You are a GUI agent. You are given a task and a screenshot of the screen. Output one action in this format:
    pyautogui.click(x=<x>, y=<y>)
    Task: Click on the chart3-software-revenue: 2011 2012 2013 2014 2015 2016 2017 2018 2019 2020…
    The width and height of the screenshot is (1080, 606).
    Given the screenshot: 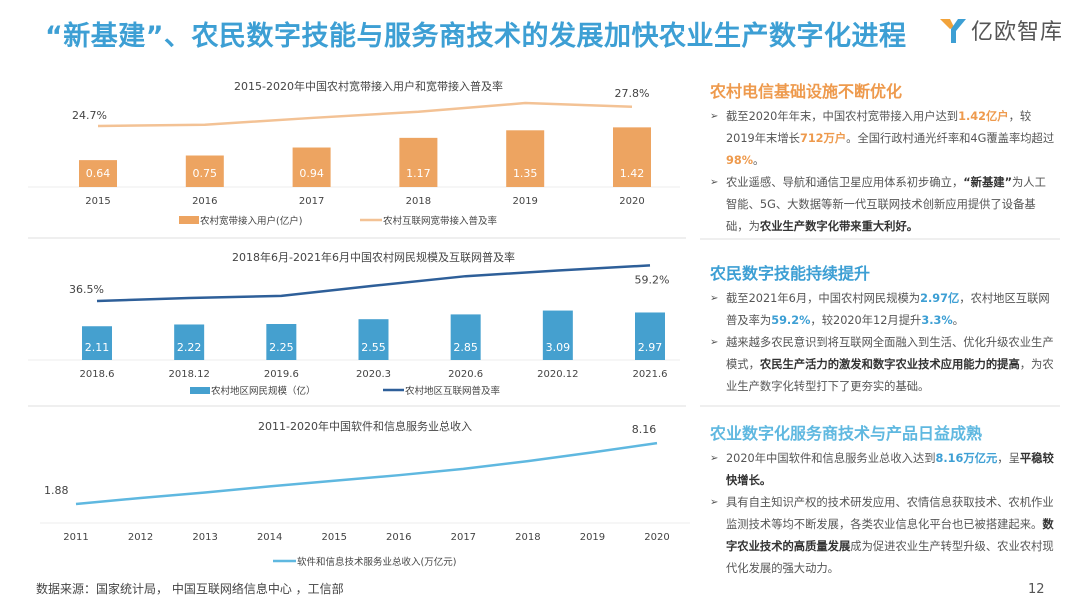 What is the action you would take?
    pyautogui.click(x=365, y=495)
    